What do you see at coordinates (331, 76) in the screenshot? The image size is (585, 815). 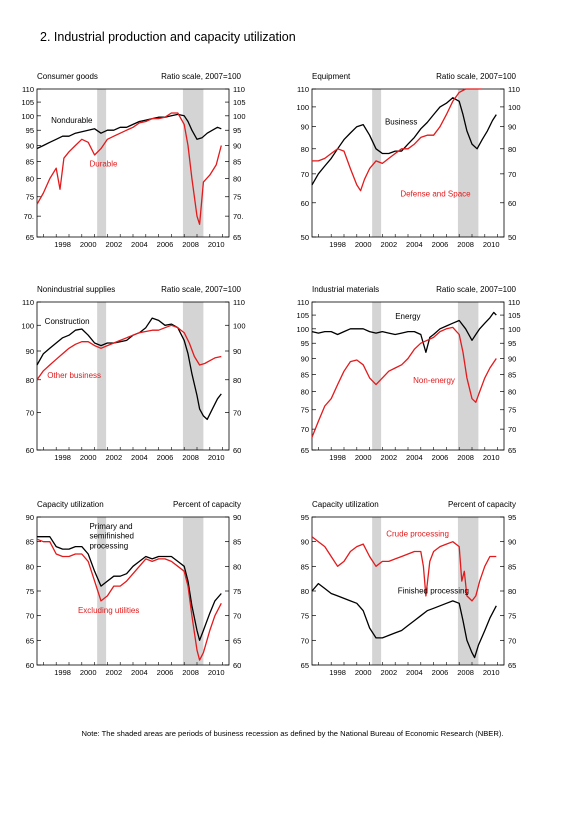 I see `chart-title: Equipment` at bounding box center [331, 76].